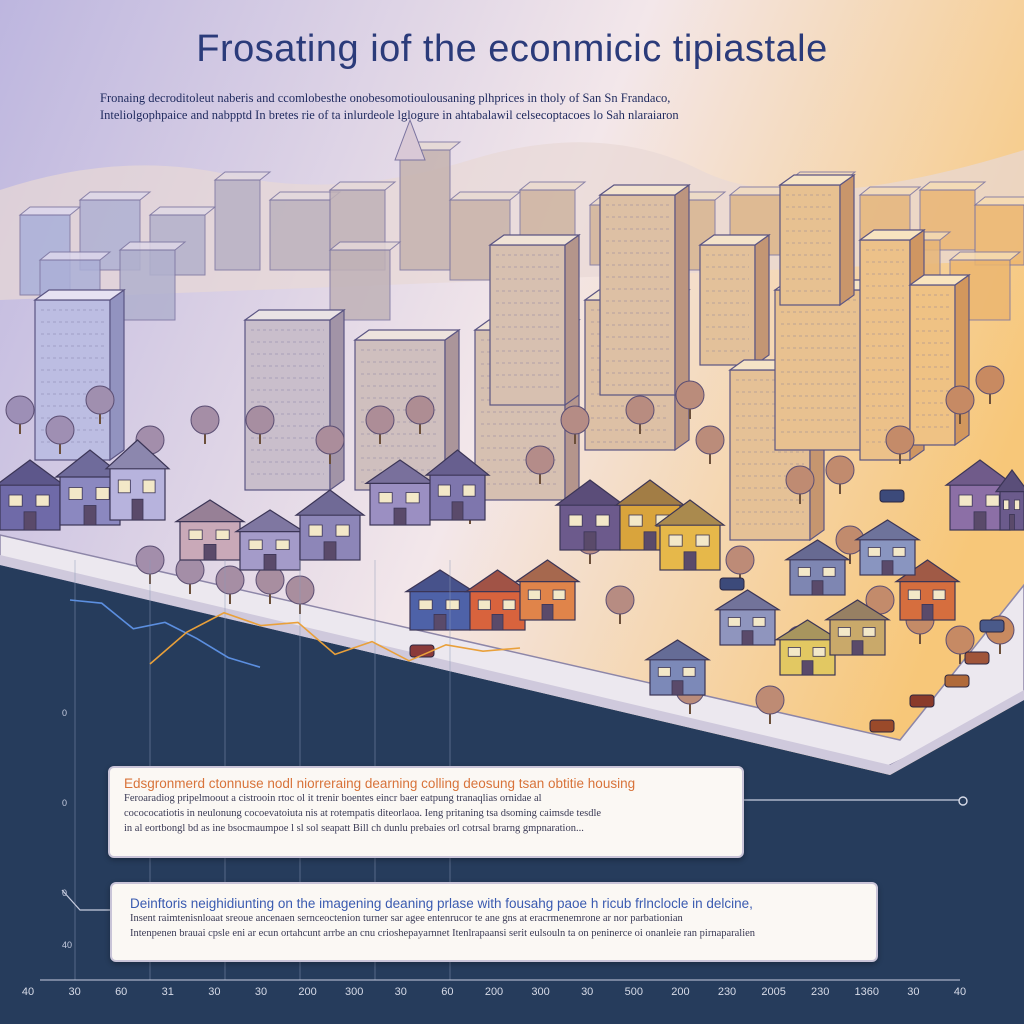 The image size is (1024, 1024). Describe the element at coordinates (512, 49) in the screenshot. I see `page-title: Frosating iof the econmicic tipiastale` at that location.